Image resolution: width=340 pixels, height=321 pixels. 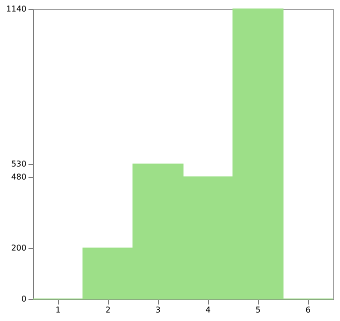 I want to click on y-tick-label: 530, so click(x=18, y=164).